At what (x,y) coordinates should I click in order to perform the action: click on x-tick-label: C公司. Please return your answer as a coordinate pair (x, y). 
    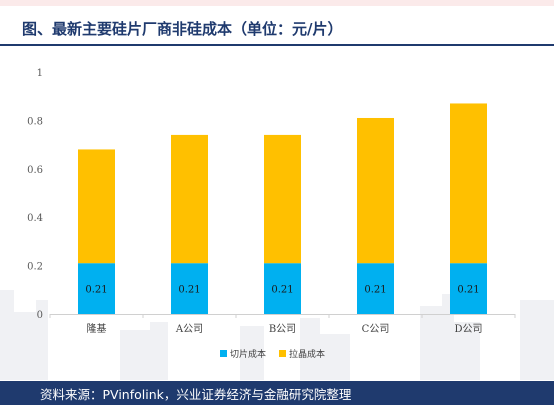
    Looking at the image, I should click on (376, 329).